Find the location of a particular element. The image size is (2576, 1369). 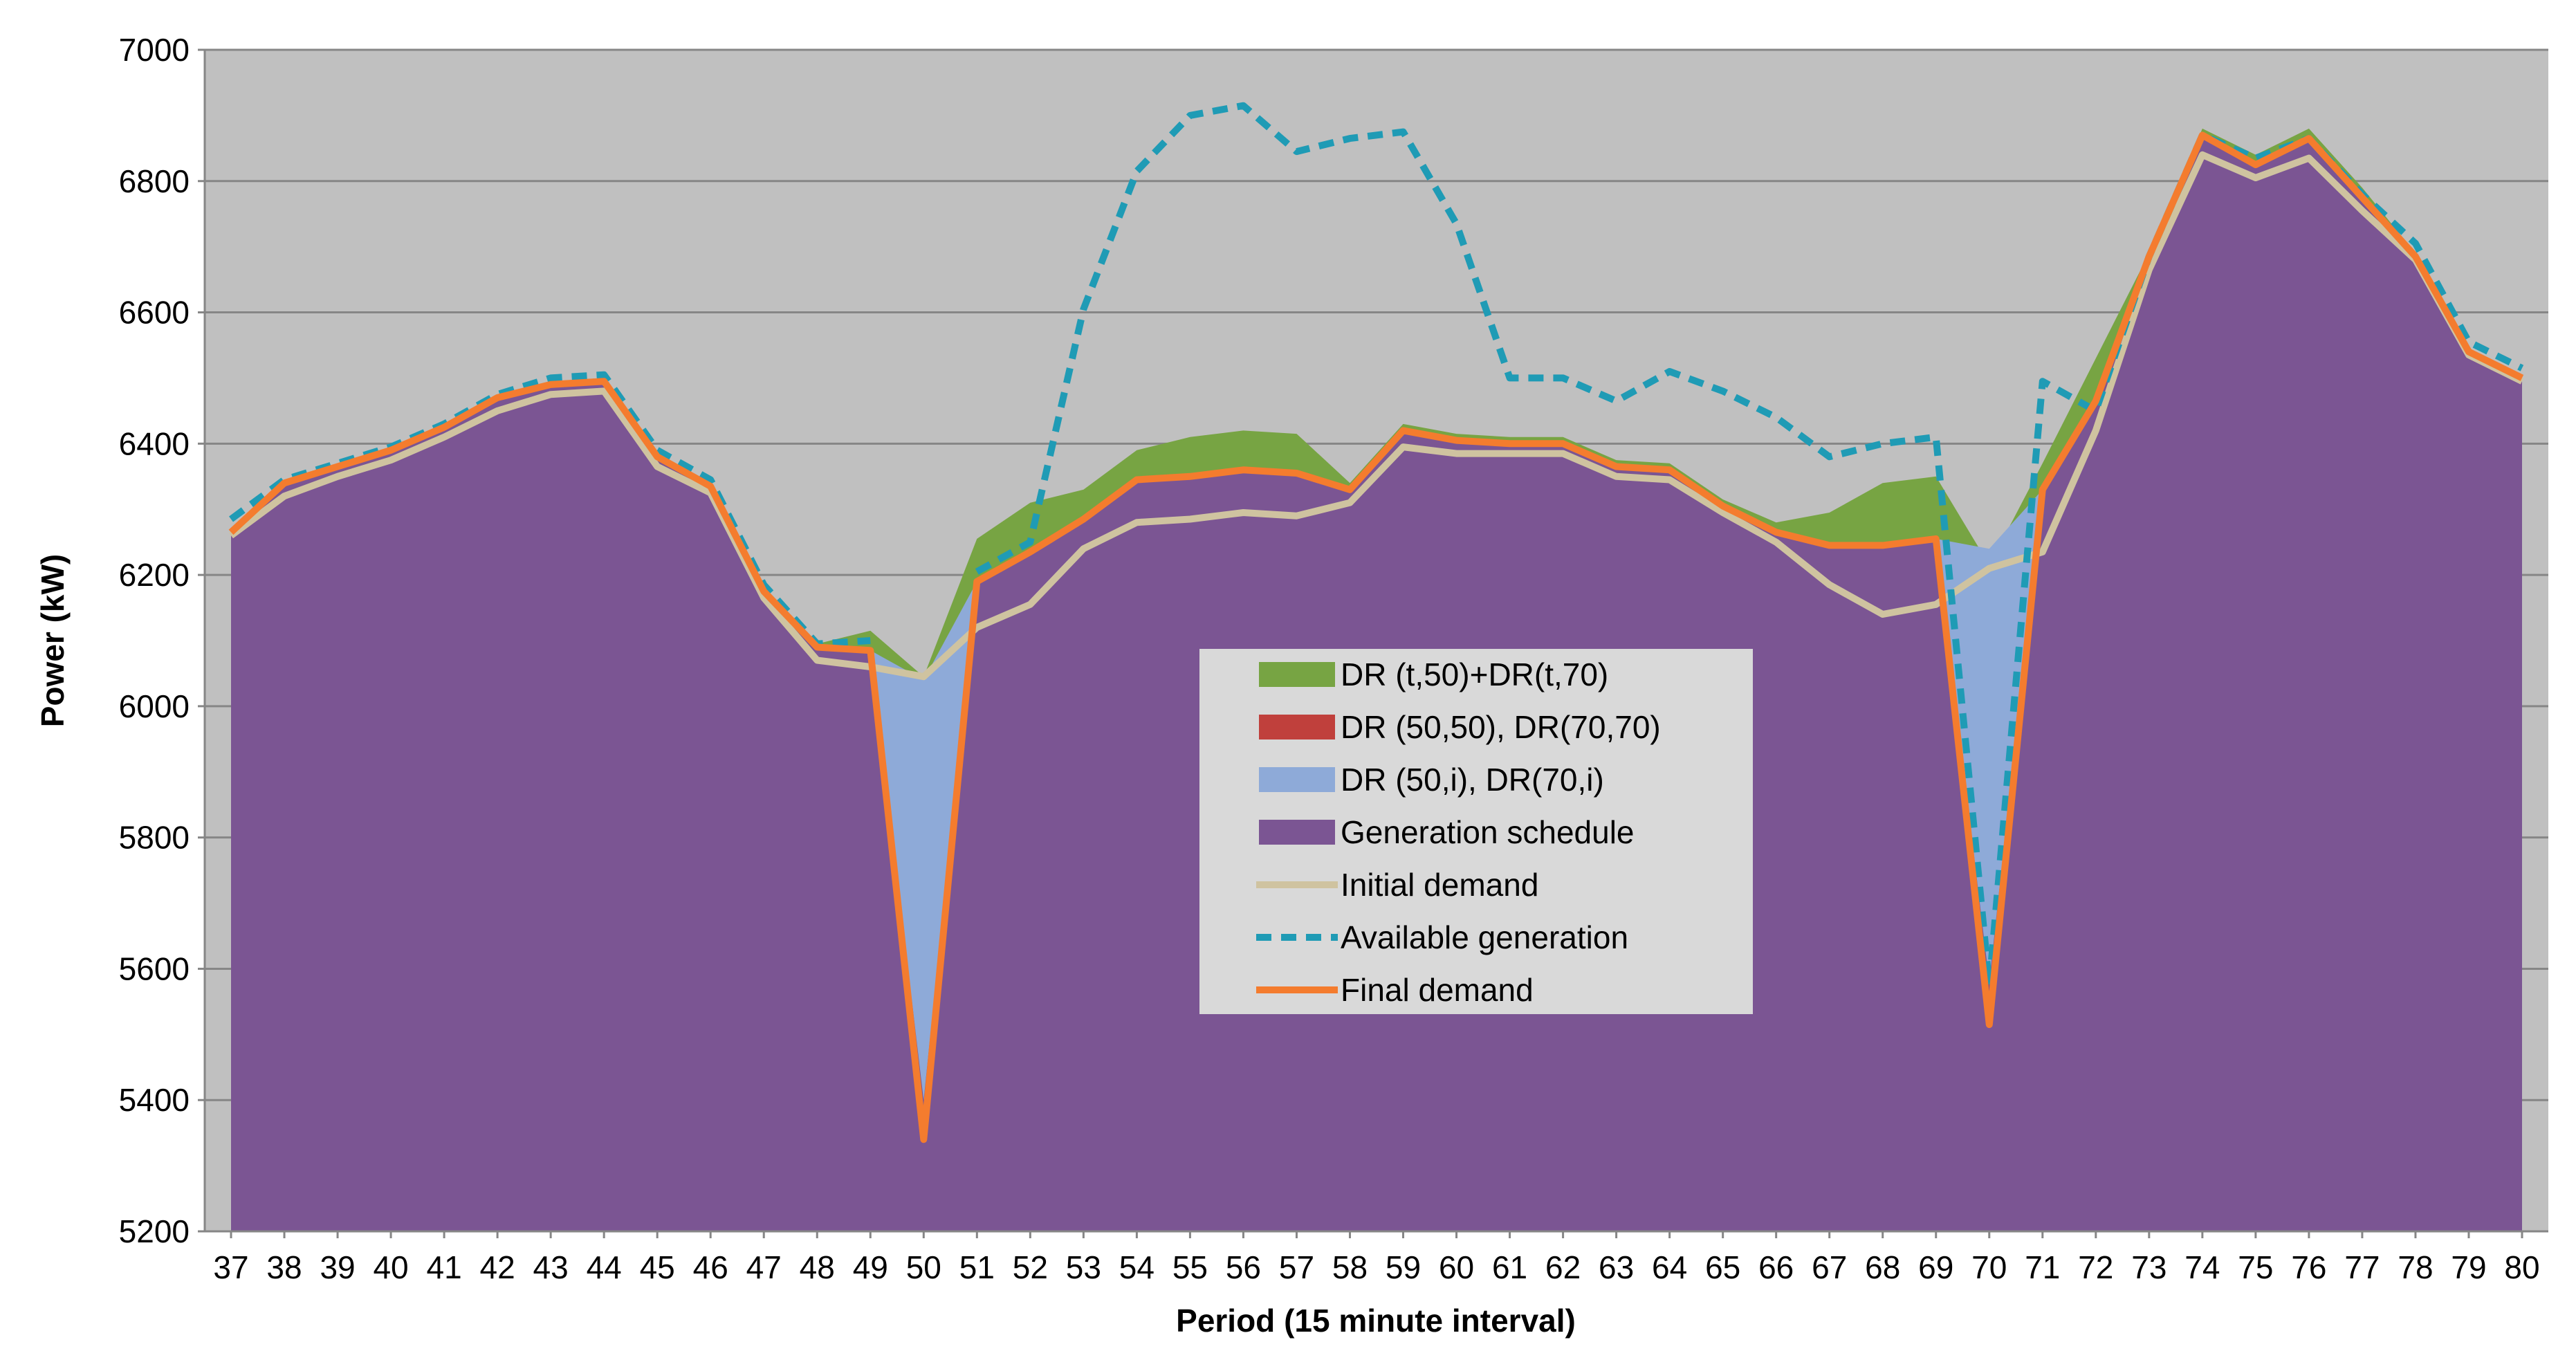

x-tick-label: 79 is located at coordinates (2468, 1267).